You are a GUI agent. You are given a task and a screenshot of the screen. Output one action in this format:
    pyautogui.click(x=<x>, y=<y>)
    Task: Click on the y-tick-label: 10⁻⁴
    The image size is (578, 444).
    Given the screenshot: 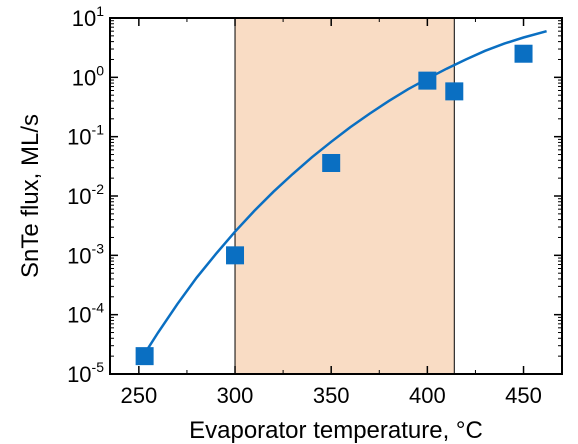 What is the action you would take?
    pyautogui.click(x=85, y=314)
    